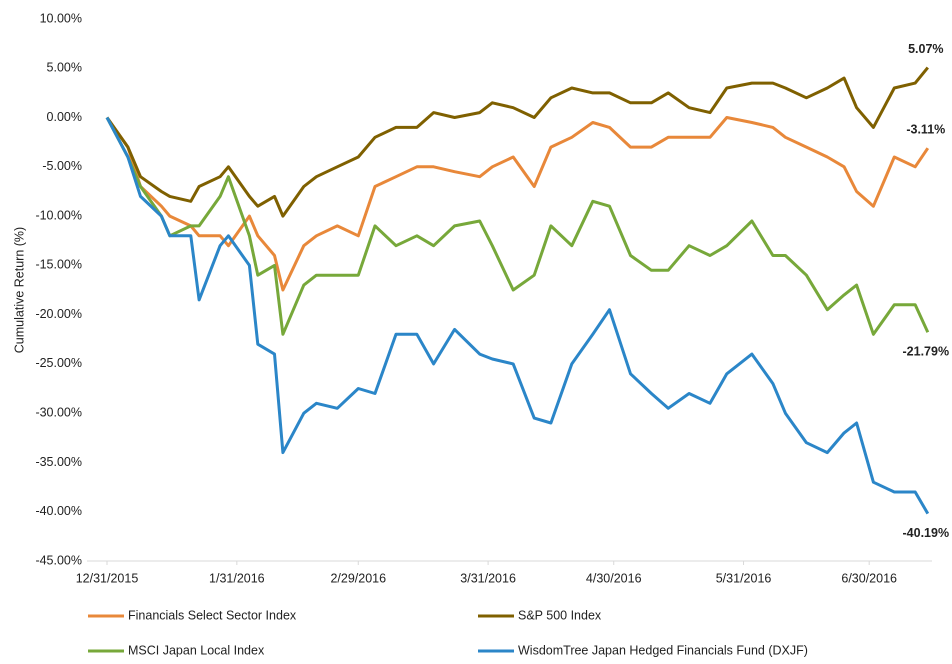 The width and height of the screenshot is (952, 664). I want to click on y-tick-label: -35.00%, so click(58, 462).